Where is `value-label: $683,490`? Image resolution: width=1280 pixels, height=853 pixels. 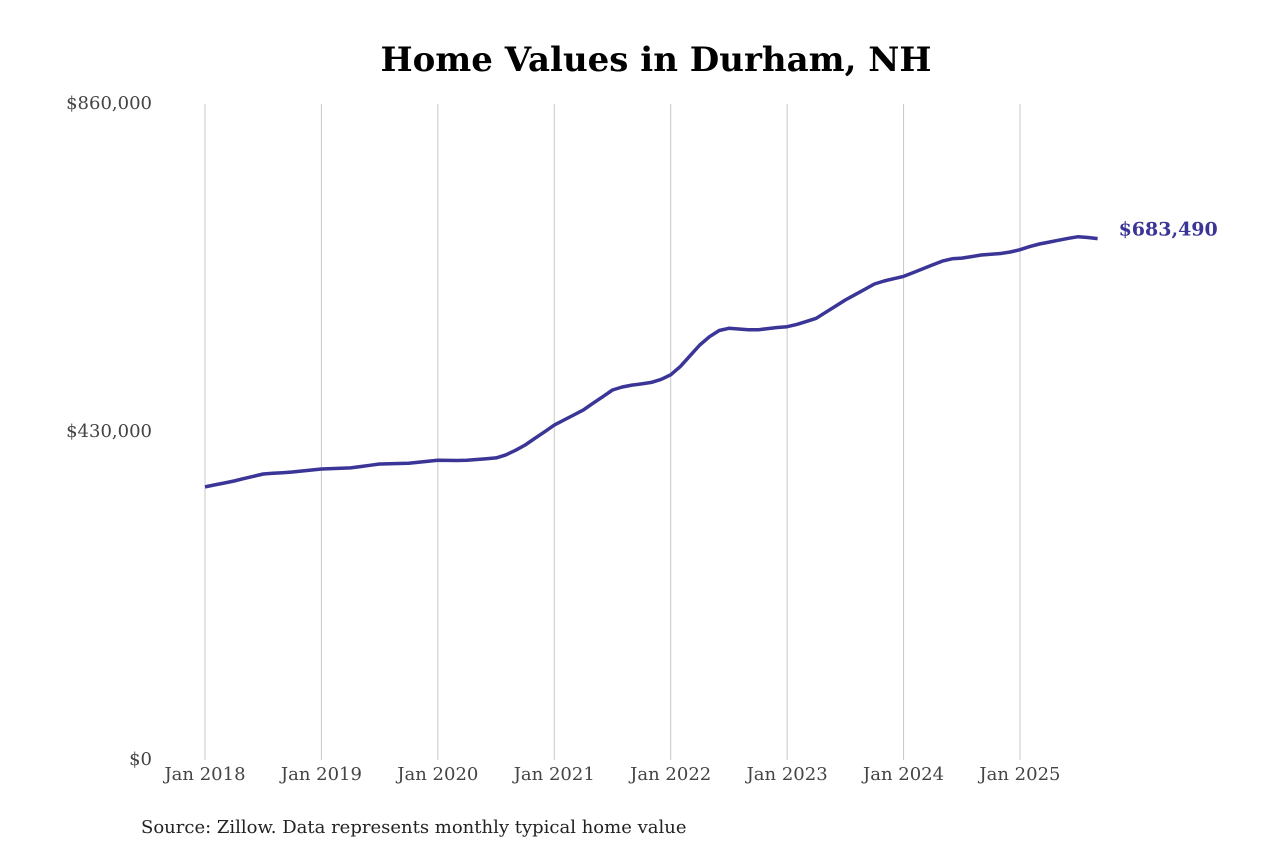 value-label: $683,490 is located at coordinates (1168, 230).